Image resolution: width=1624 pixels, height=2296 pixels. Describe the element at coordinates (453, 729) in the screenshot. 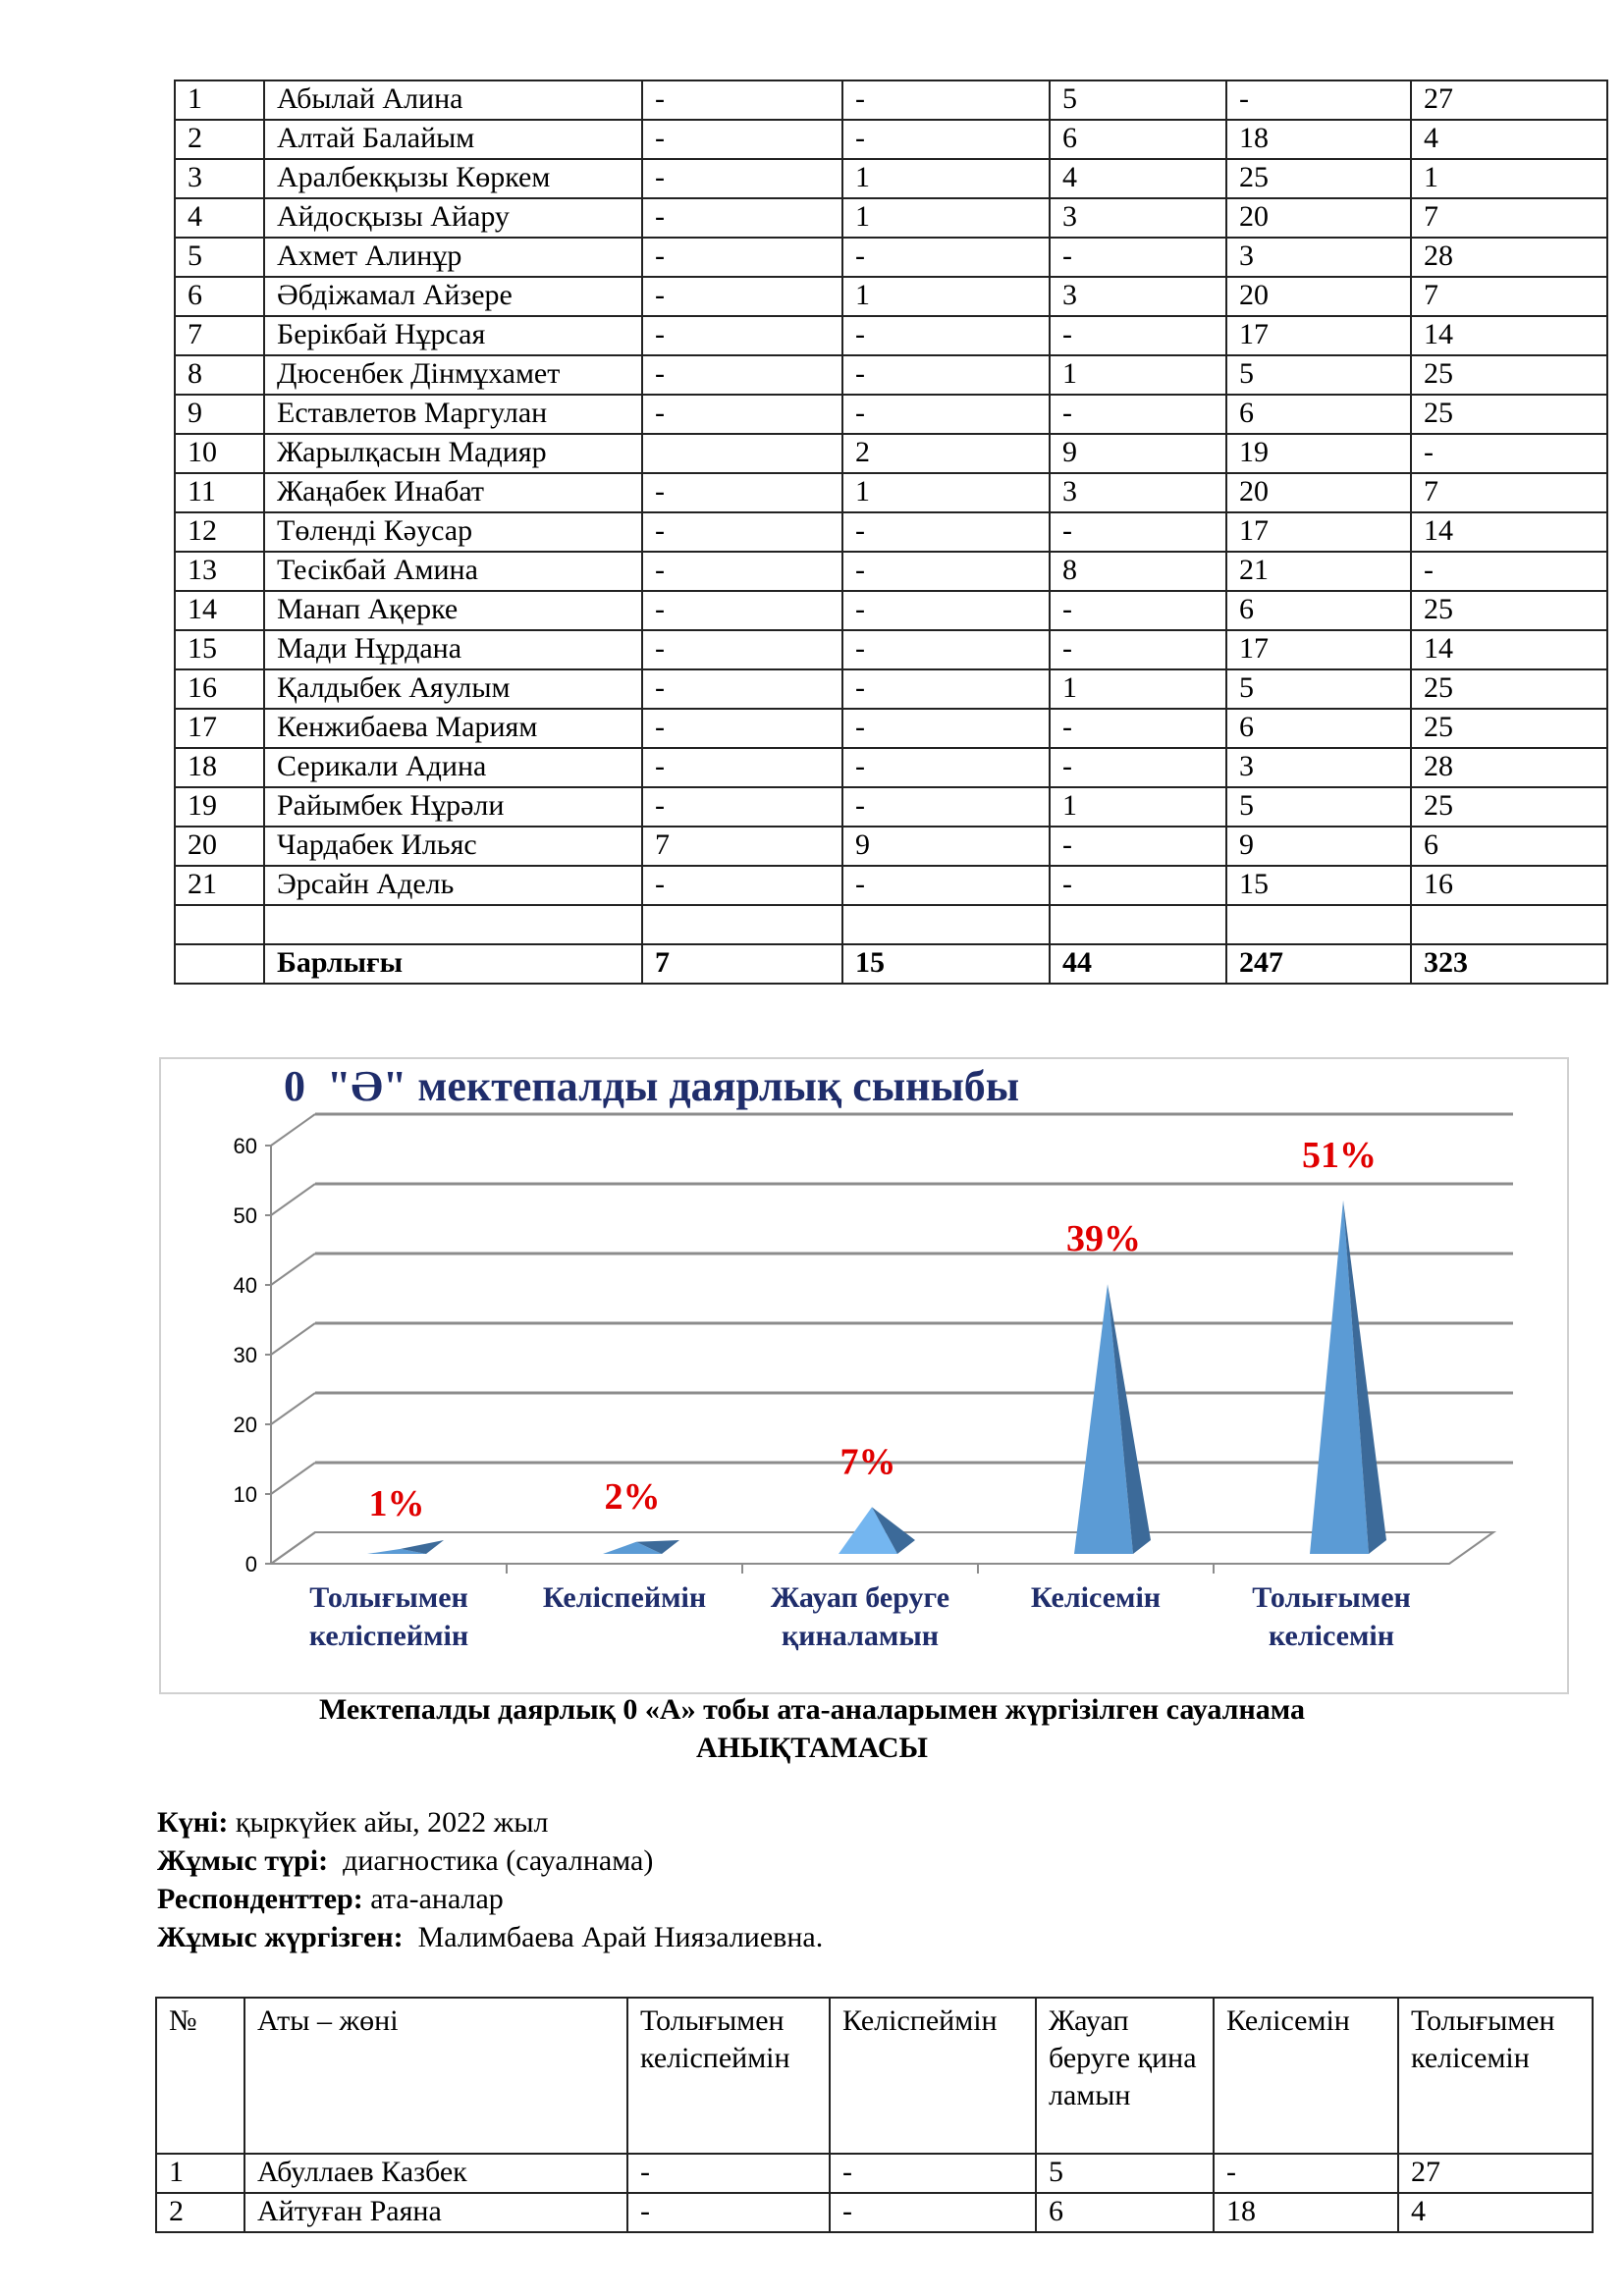

I see `table-cell: Кенжибаева Мариям` at that location.